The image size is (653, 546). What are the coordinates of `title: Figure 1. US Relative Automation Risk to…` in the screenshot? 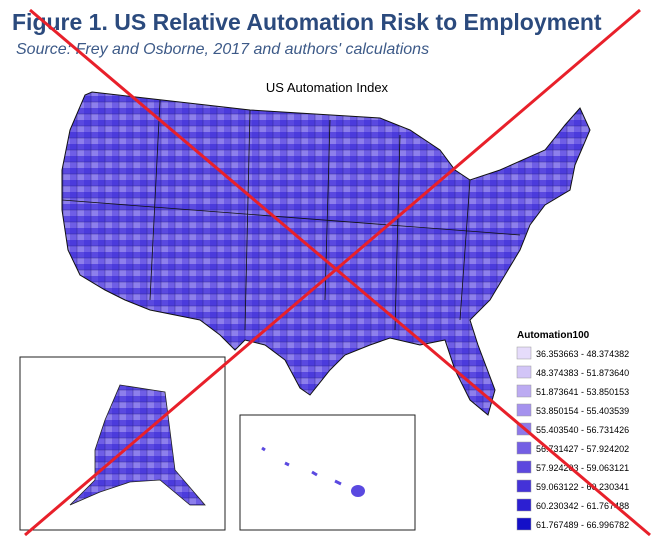 It's located at (307, 22).